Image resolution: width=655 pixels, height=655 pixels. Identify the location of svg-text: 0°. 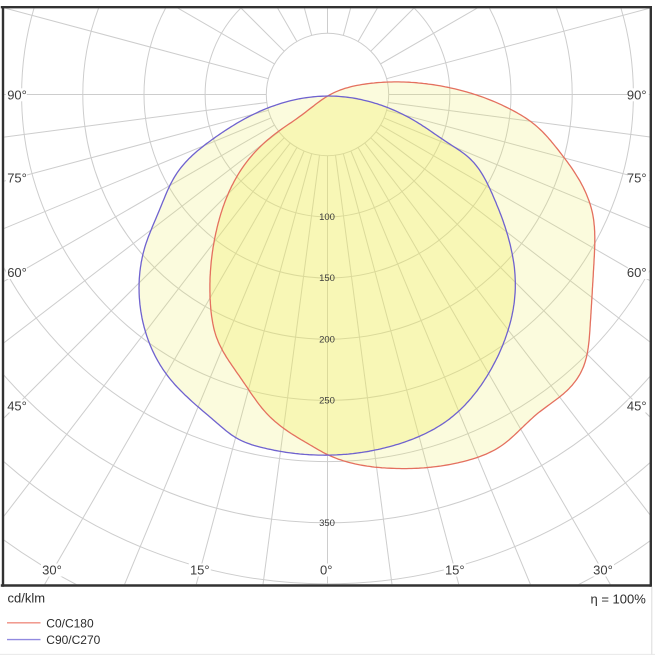
(326, 570).